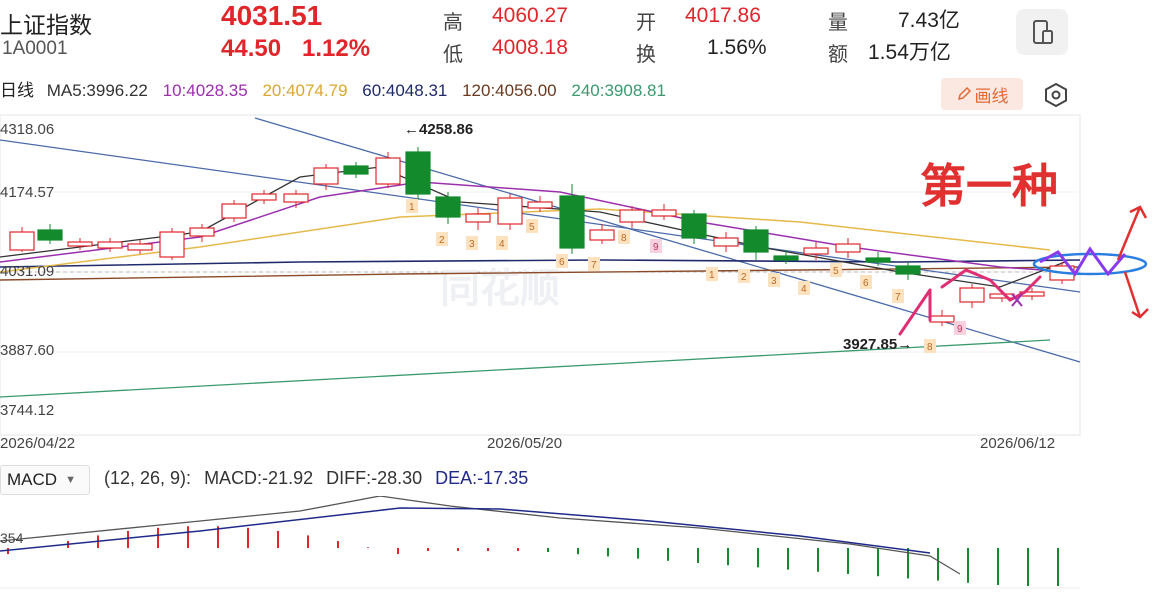  What do you see at coordinates (530, 47) in the screenshot?
I see `low-value: 4008.18` at bounding box center [530, 47].